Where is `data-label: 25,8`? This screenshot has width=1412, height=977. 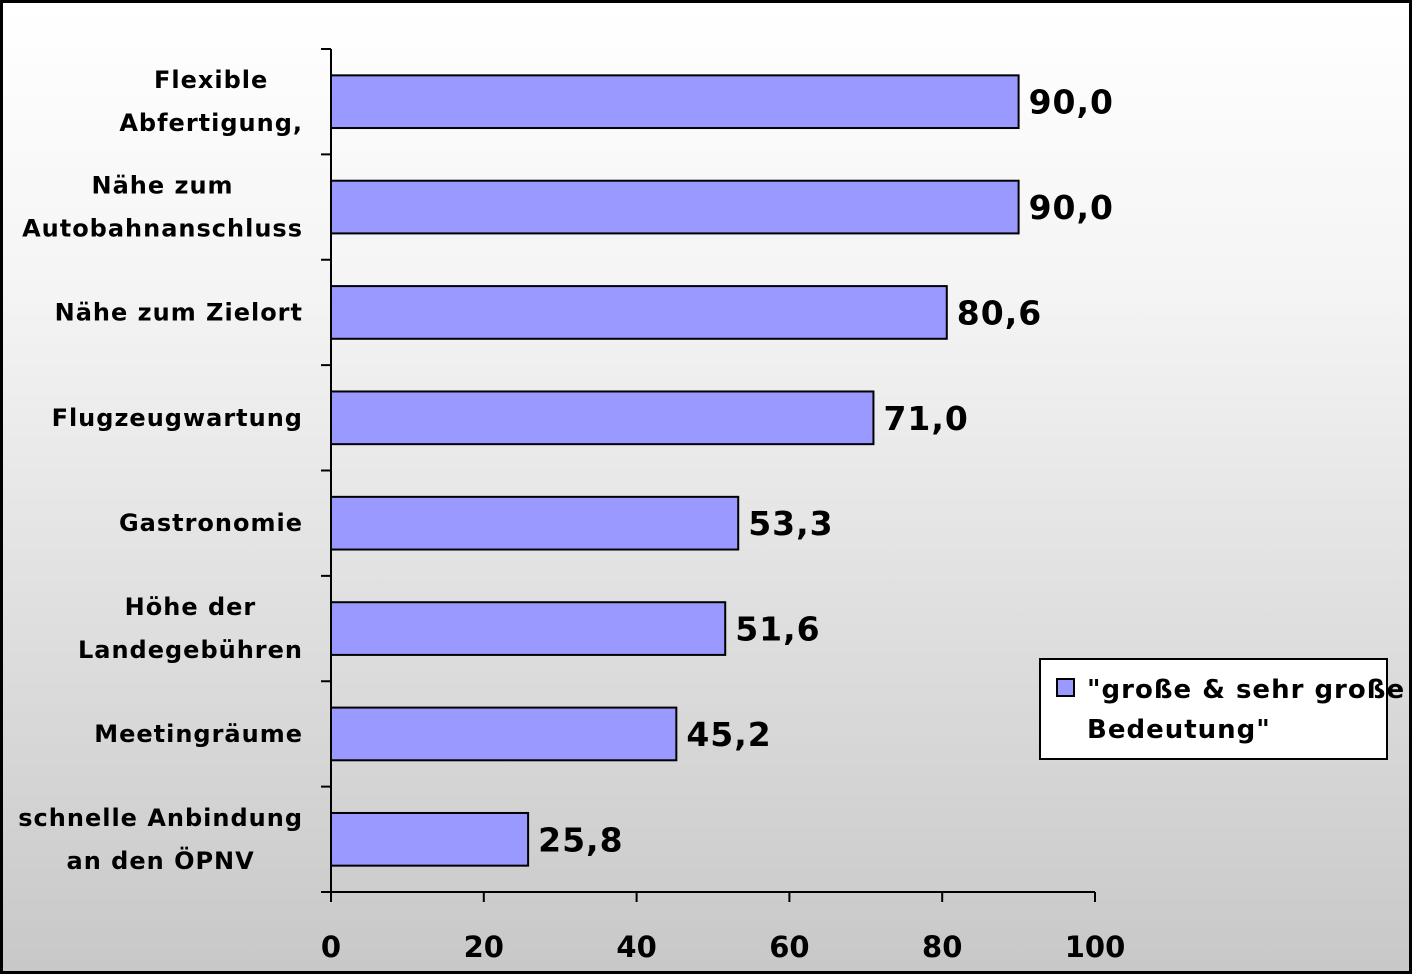
data-label: 25,8 is located at coordinates (580, 839).